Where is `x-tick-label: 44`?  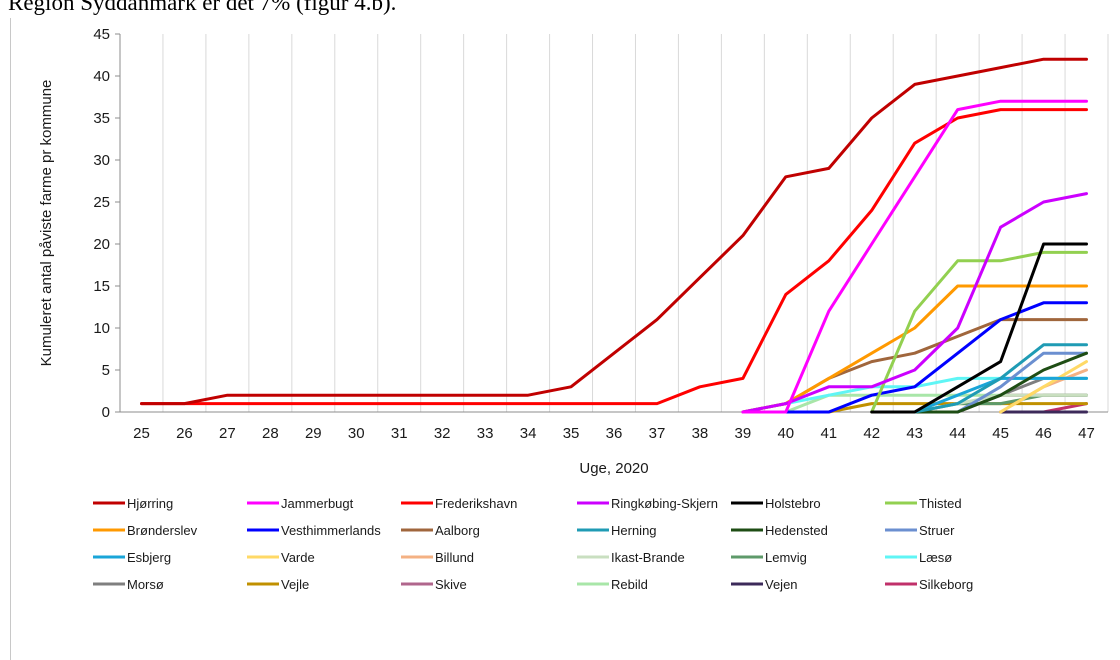 x-tick-label: 44 is located at coordinates (957, 433).